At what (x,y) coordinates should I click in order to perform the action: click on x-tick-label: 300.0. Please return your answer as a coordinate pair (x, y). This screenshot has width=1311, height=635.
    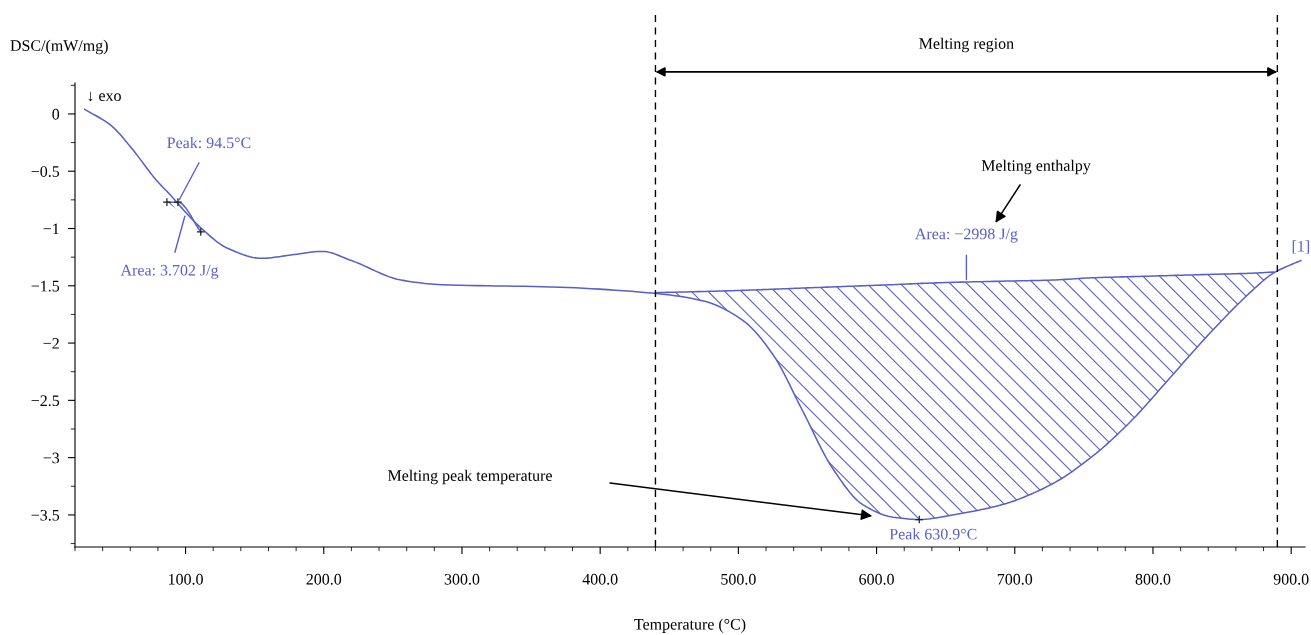
    Looking at the image, I should click on (462, 579).